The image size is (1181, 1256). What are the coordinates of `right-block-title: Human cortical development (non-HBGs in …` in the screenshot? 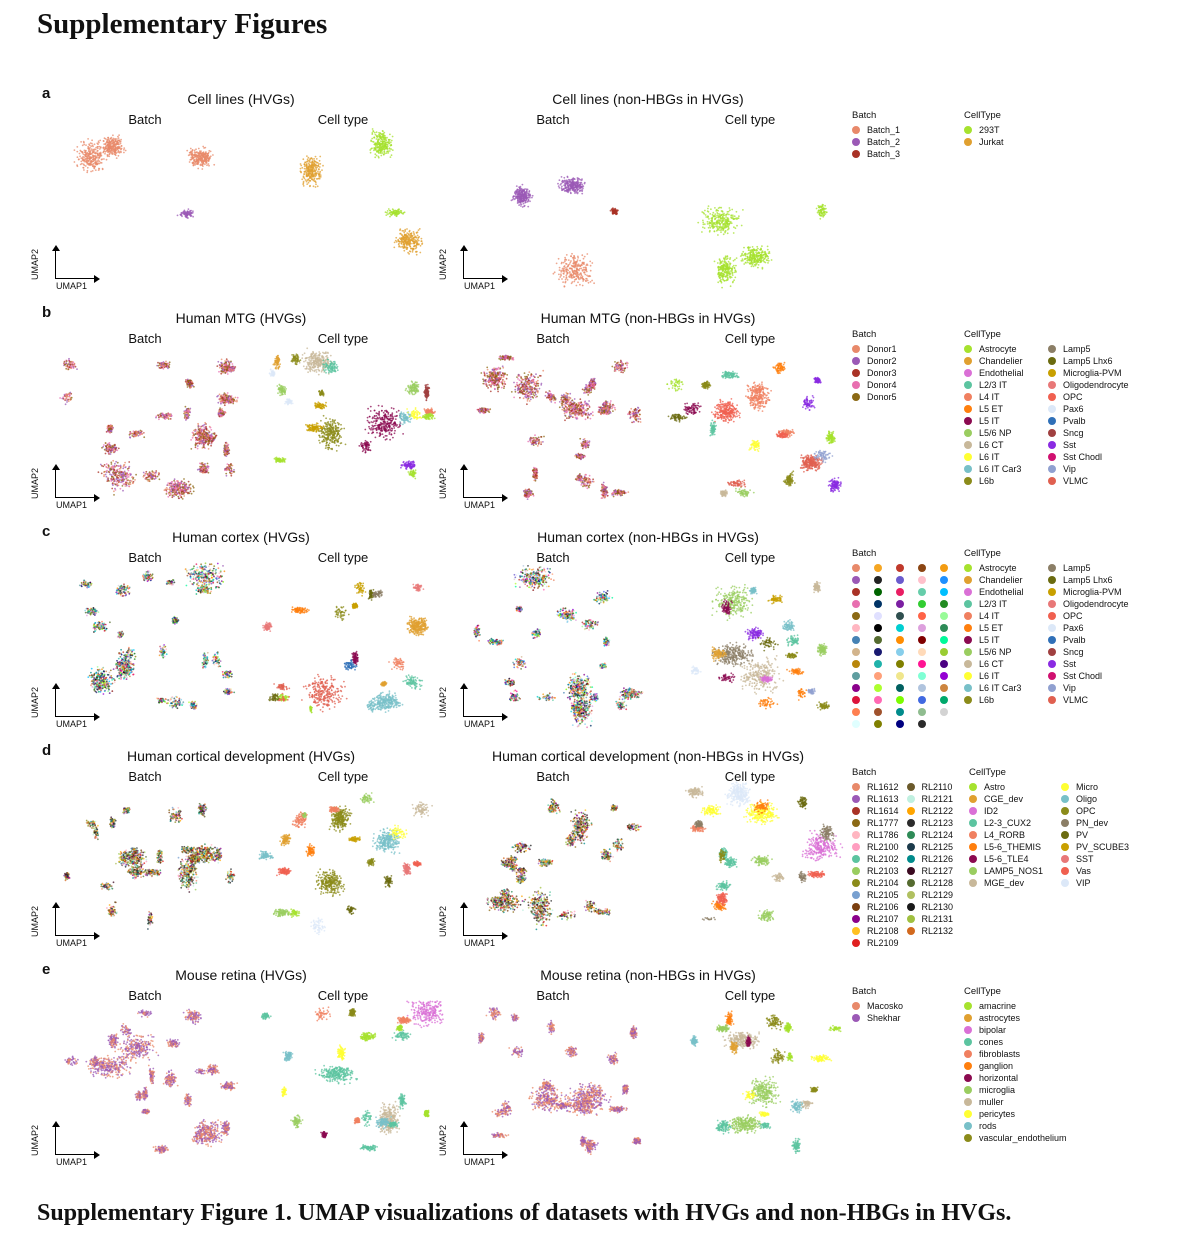 It's located at (648, 756).